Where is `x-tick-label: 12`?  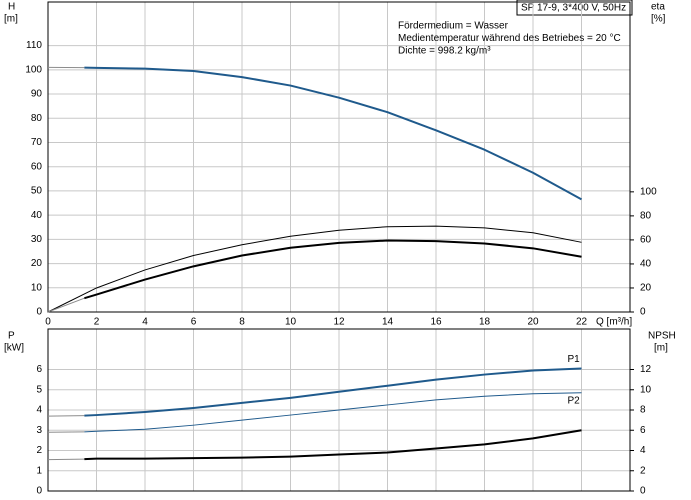 x-tick-label: 12 is located at coordinates (339, 322).